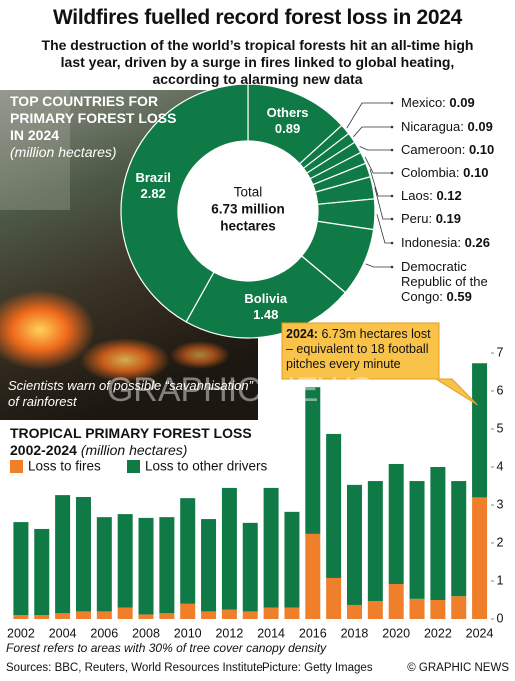 Image resolution: width=515 pixels, height=681 pixels. What do you see at coordinates (265, 314) in the screenshot?
I see `slice-value: 1.48` at bounding box center [265, 314].